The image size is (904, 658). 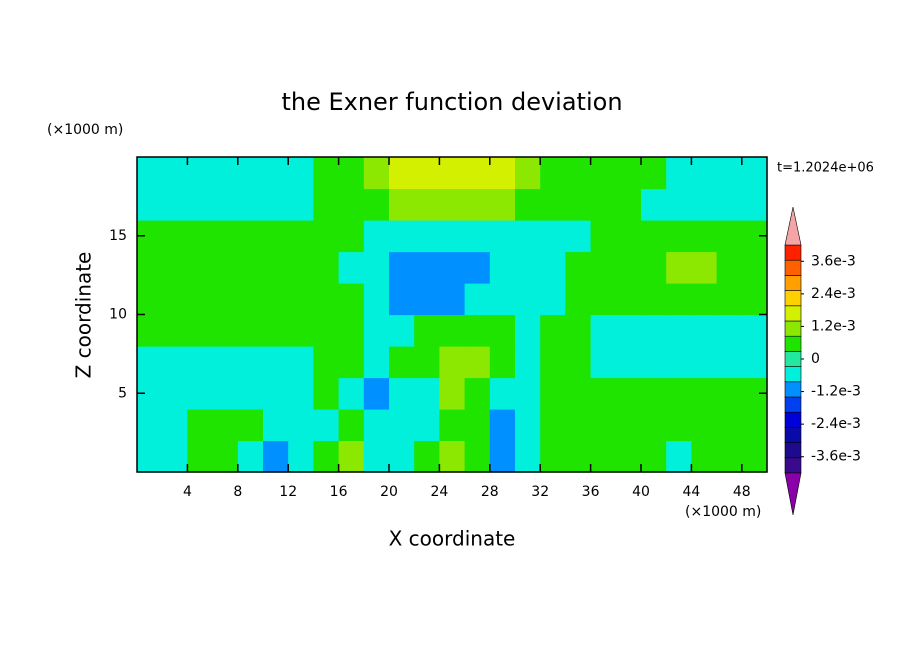 I want to click on colorbar-tick-label: -1.2e-3, so click(x=836, y=392).